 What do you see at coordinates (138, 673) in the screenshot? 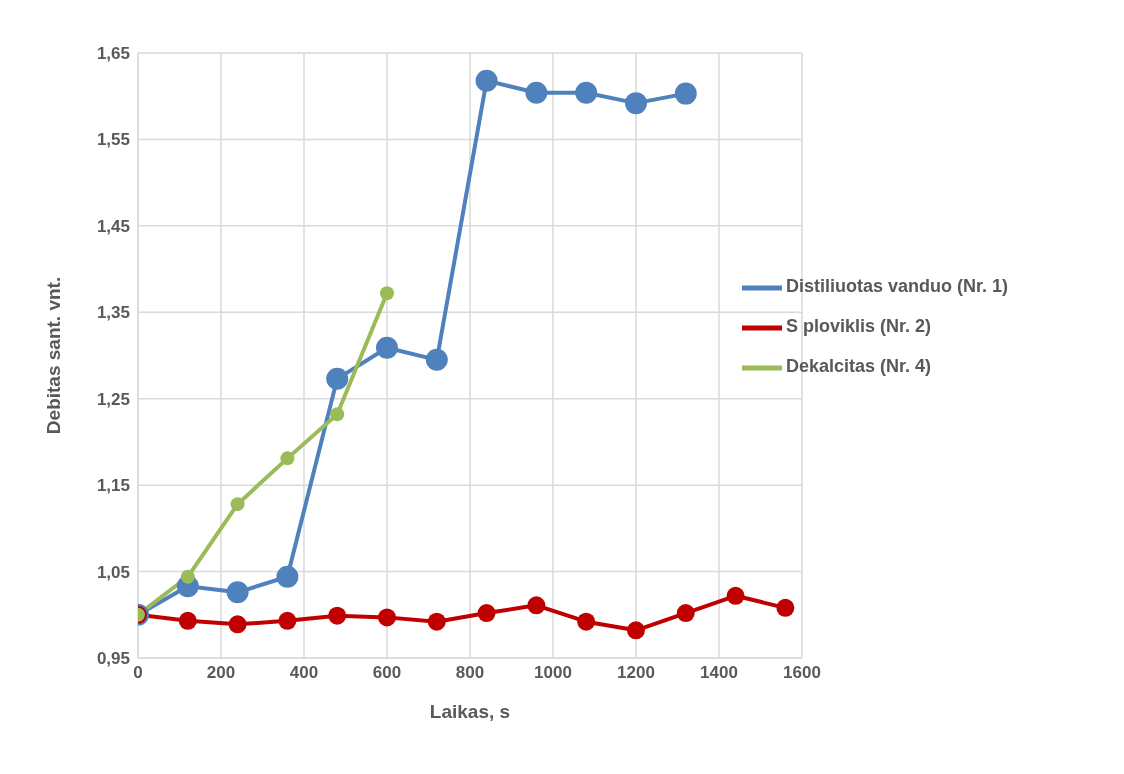
I see `x-tick-label: 0` at bounding box center [138, 673].